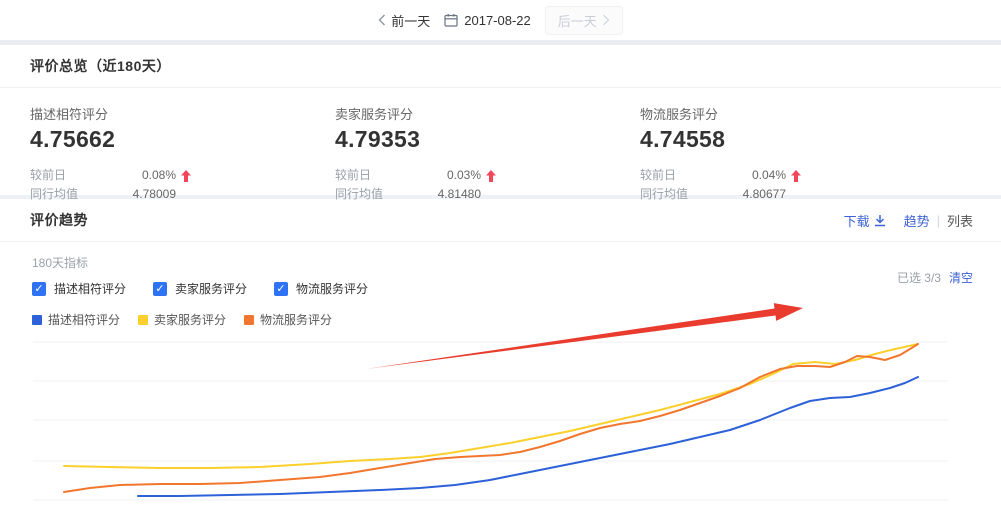 This screenshot has height=515, width=1001. I want to click on selected-count: 已选 3/3, so click(918, 278).